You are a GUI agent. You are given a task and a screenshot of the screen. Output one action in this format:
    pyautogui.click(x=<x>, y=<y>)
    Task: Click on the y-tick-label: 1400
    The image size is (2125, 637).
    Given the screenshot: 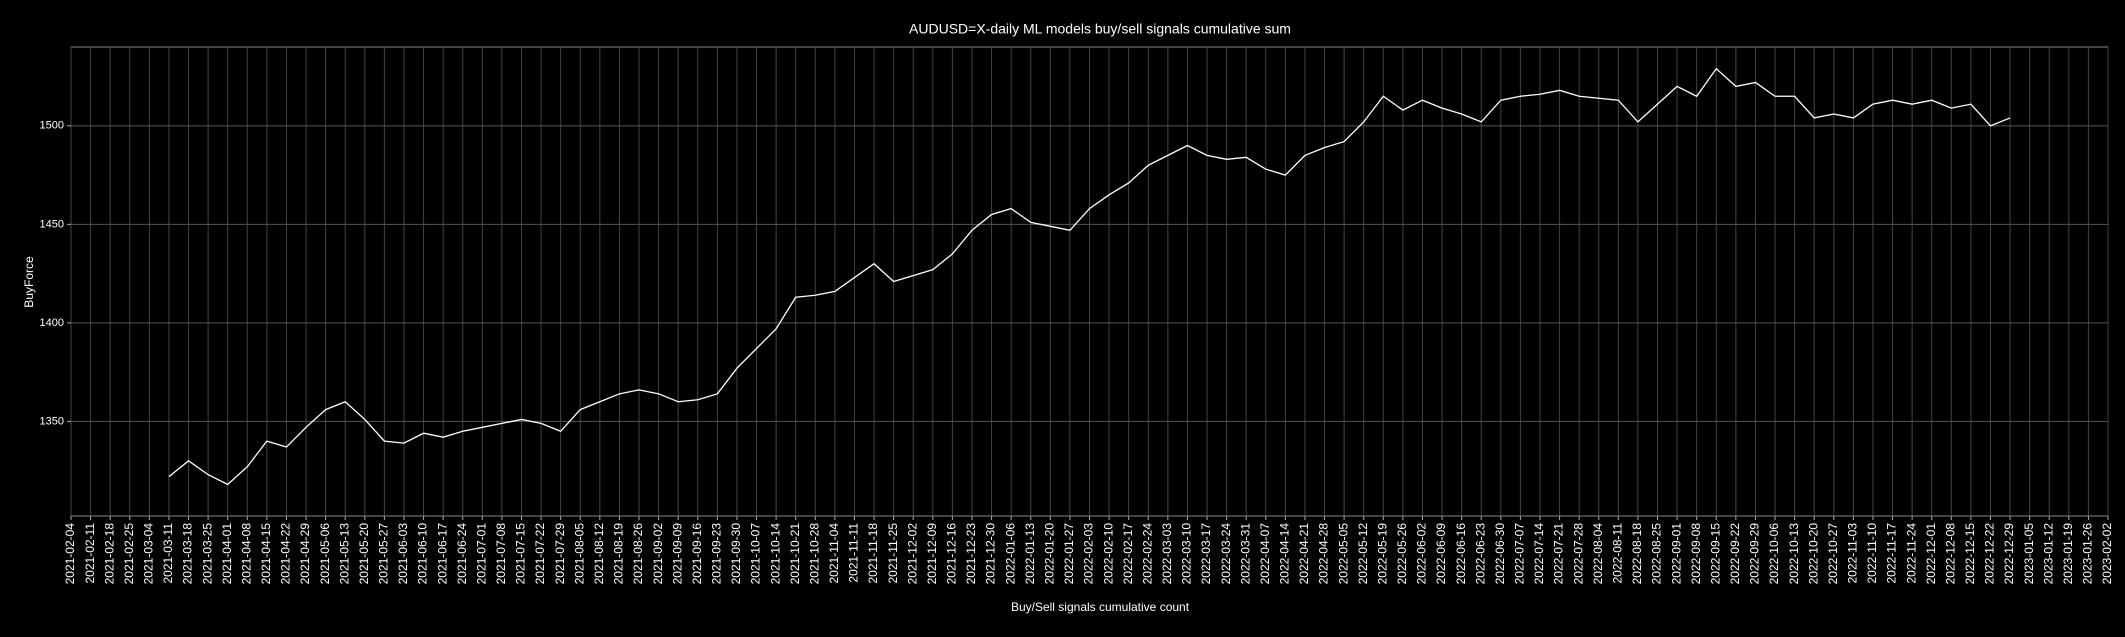 What is the action you would take?
    pyautogui.click(x=52, y=323)
    